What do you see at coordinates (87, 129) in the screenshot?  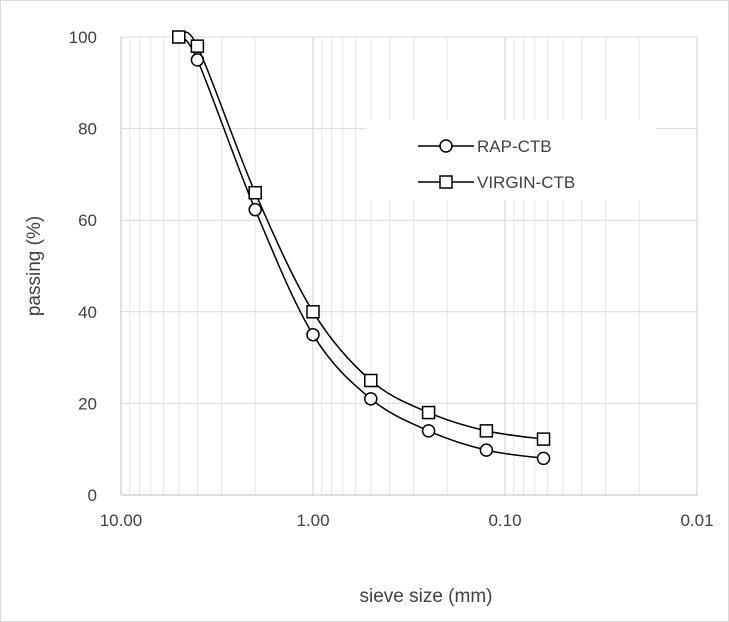 I see `y-tick-label: 80` at bounding box center [87, 129].